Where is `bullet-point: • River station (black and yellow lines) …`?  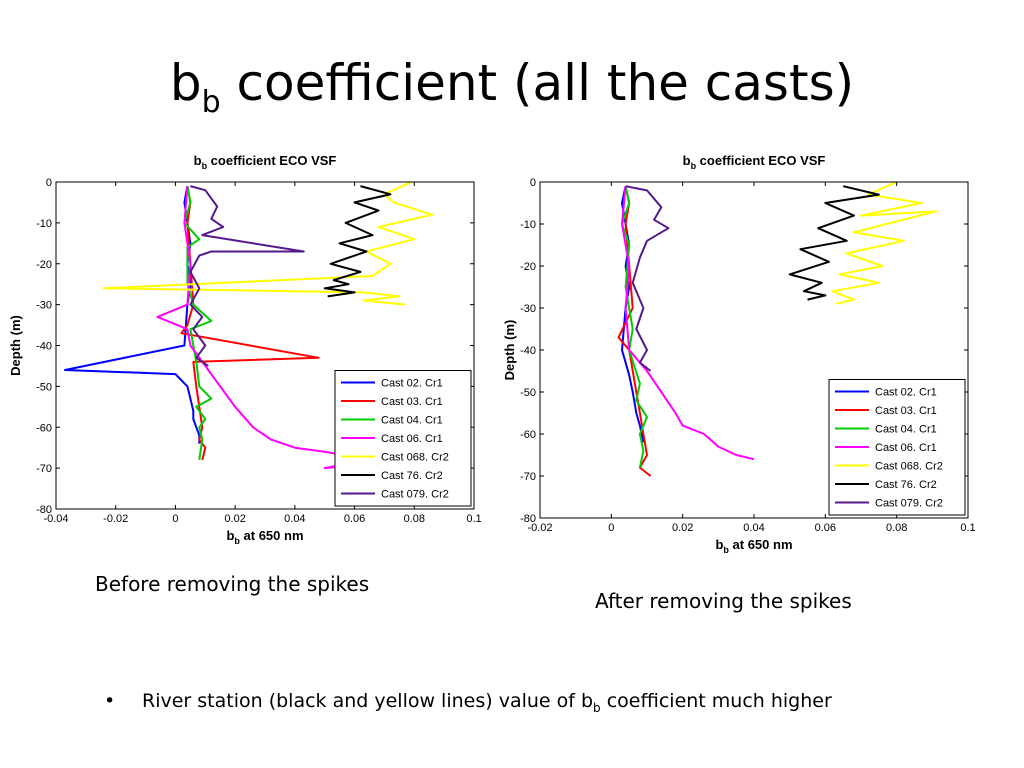 bullet-point: • River station (black and yellow lines) … is located at coordinates (468, 702).